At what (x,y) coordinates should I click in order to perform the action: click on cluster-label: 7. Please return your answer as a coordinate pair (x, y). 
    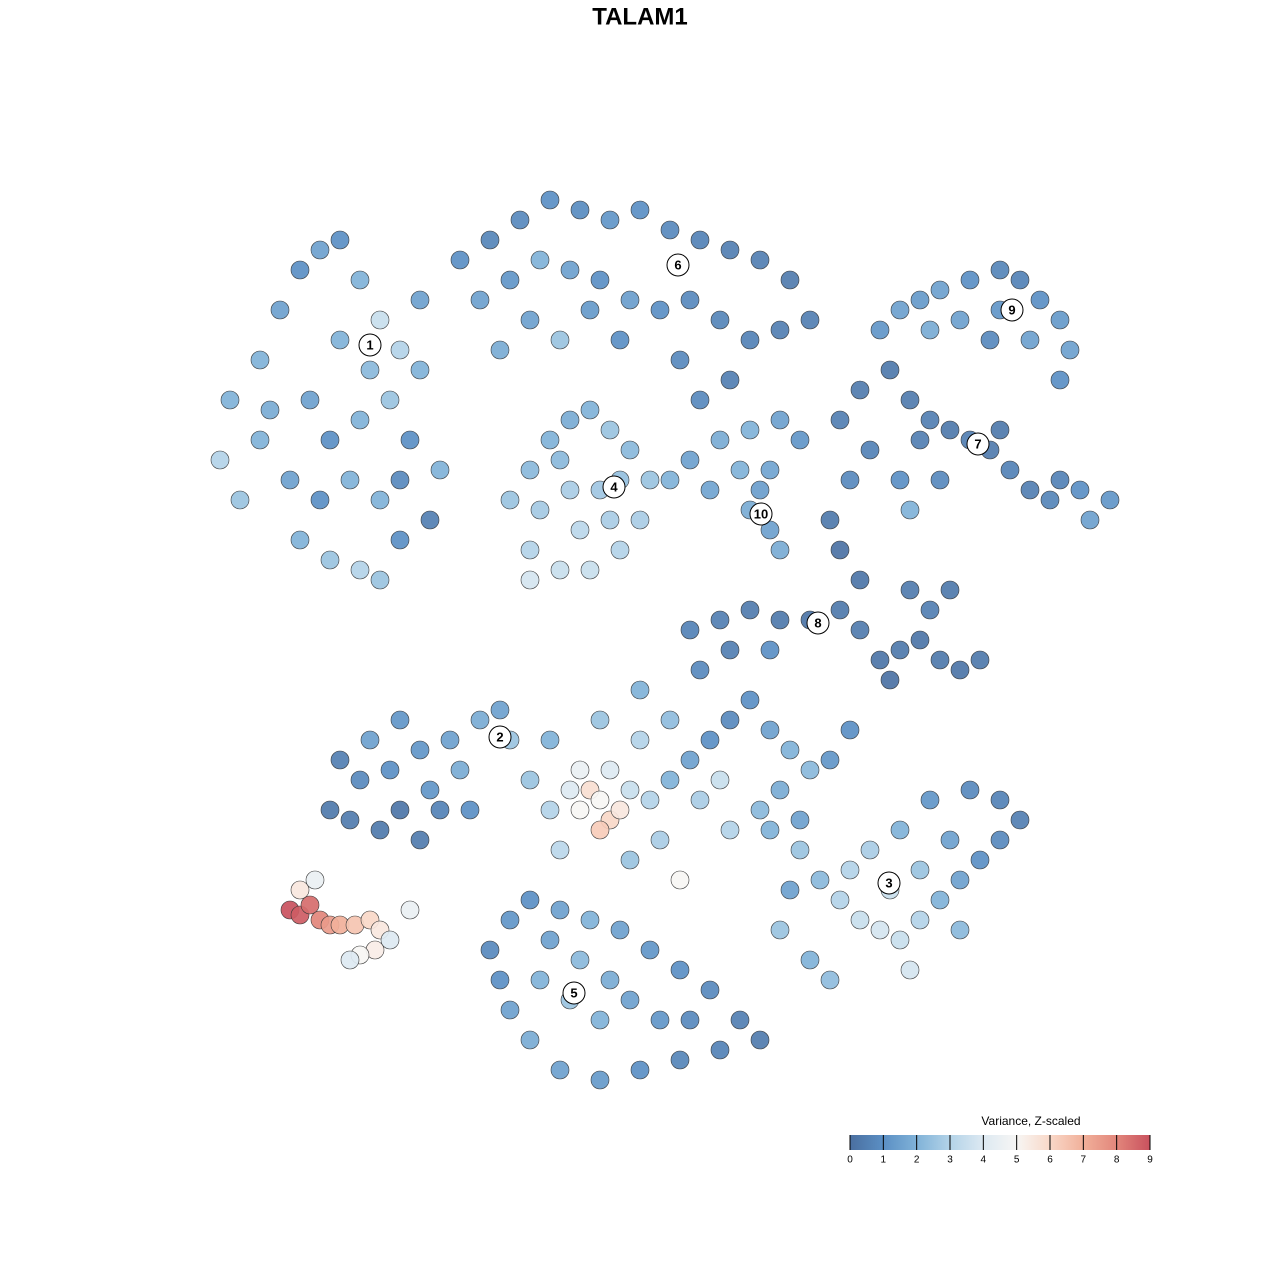
    Looking at the image, I should click on (977, 443).